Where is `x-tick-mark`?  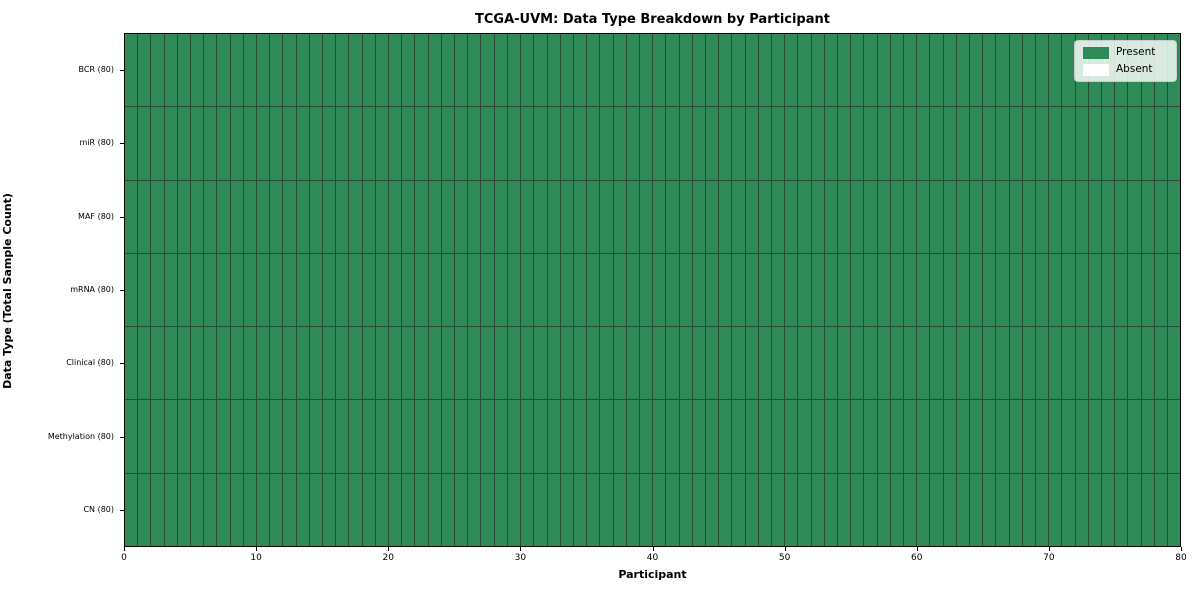
x-tick-mark is located at coordinates (389, 549).